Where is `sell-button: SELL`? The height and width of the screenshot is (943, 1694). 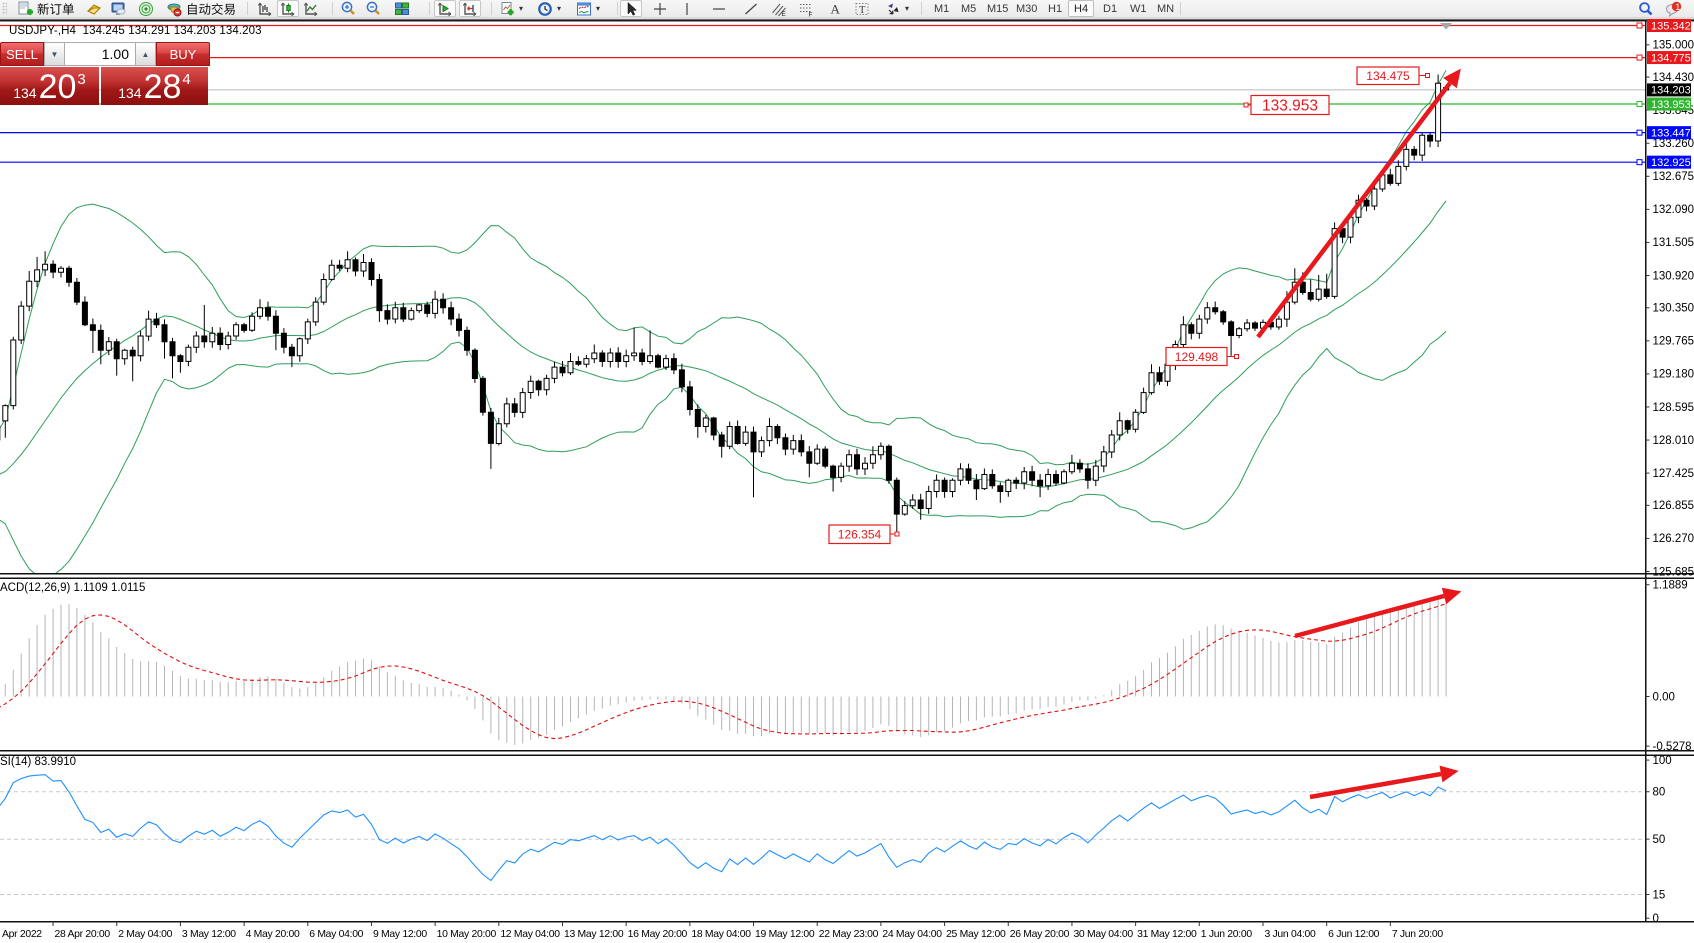
sell-button: SELL is located at coordinates (22, 54).